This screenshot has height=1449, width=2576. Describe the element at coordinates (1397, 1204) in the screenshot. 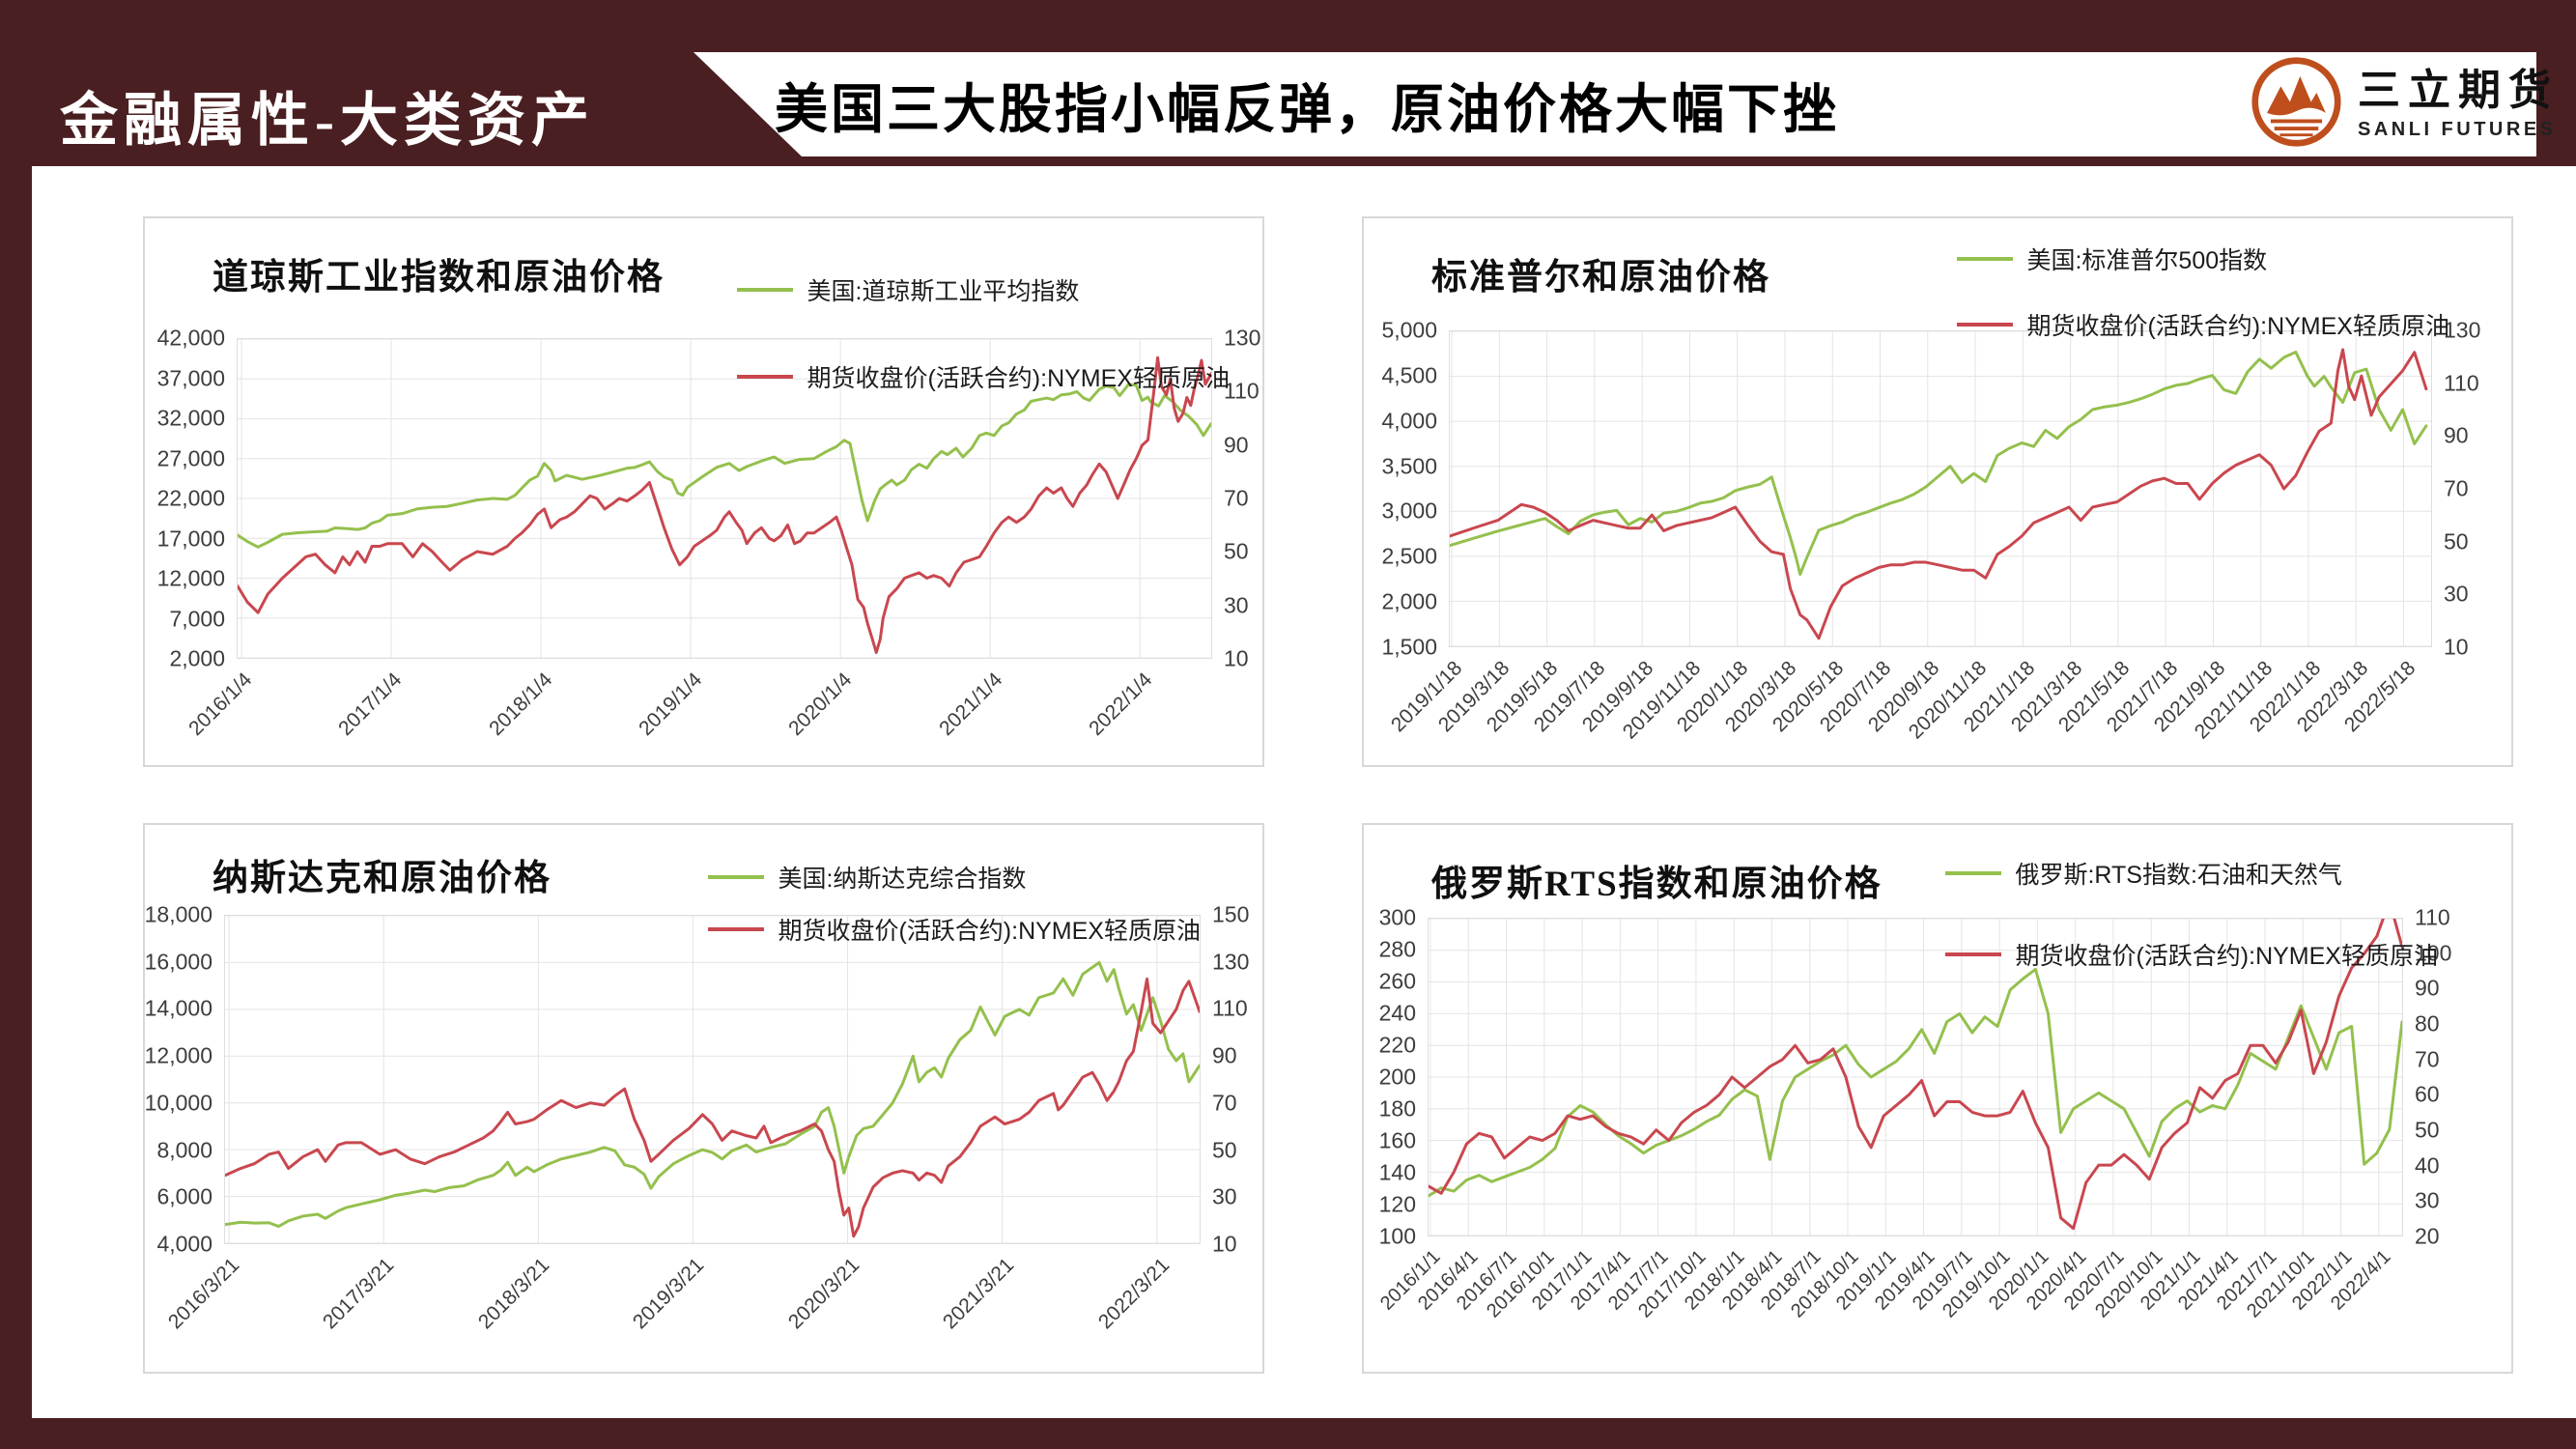

I see `left-axis-tick-label: 120` at that location.